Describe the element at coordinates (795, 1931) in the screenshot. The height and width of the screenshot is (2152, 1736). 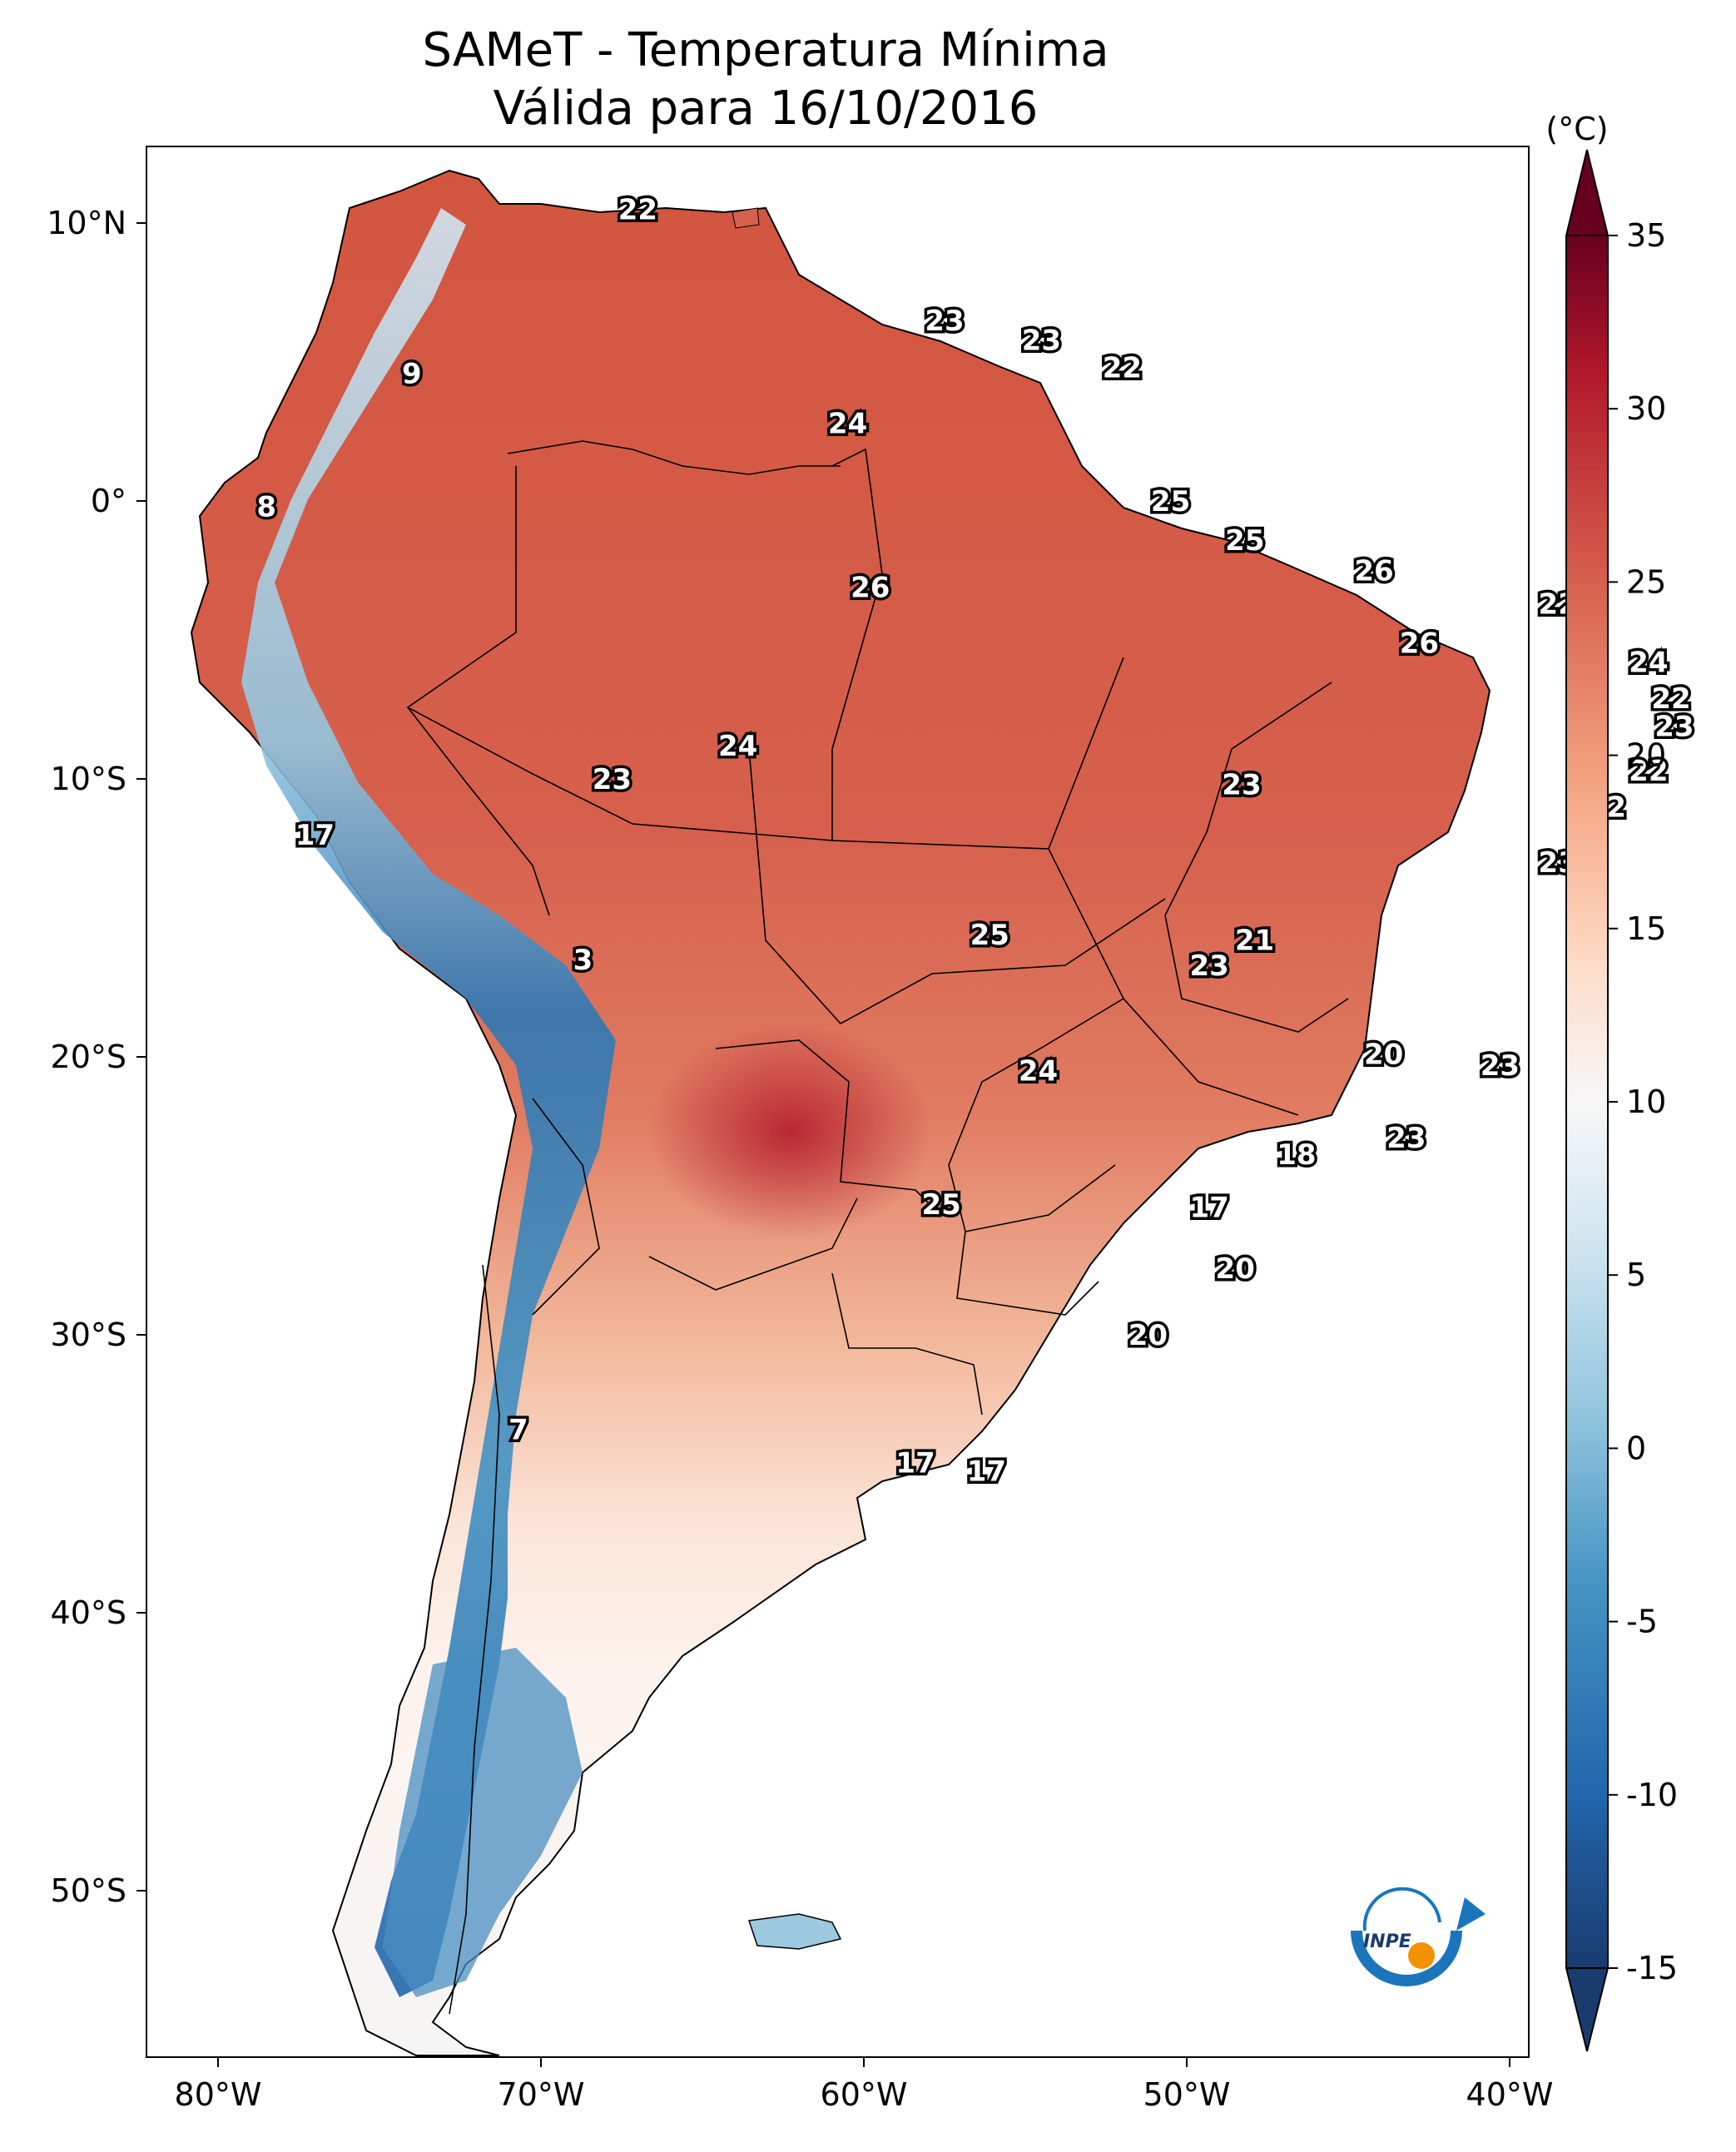
I see `falkland-islands` at that location.